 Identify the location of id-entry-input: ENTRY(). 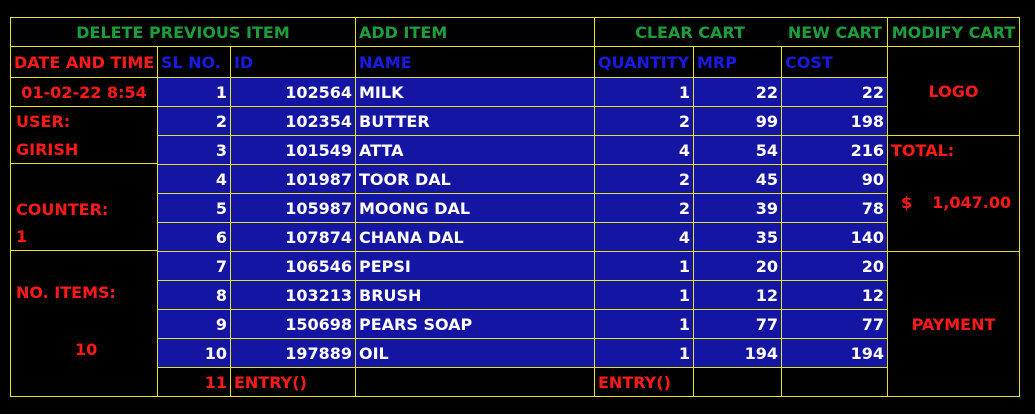
(293, 382).